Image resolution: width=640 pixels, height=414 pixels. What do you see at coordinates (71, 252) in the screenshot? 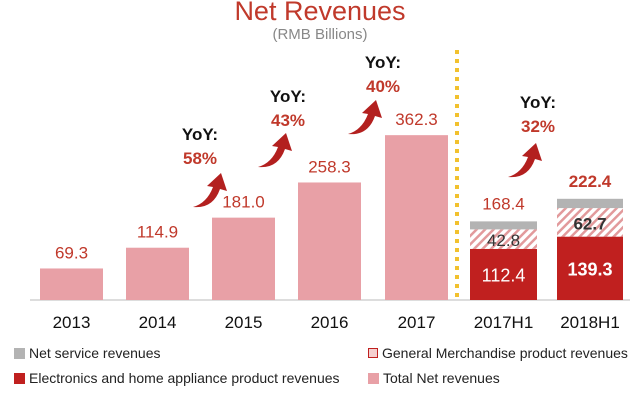
I see `data-label-total: 69.3` at bounding box center [71, 252].